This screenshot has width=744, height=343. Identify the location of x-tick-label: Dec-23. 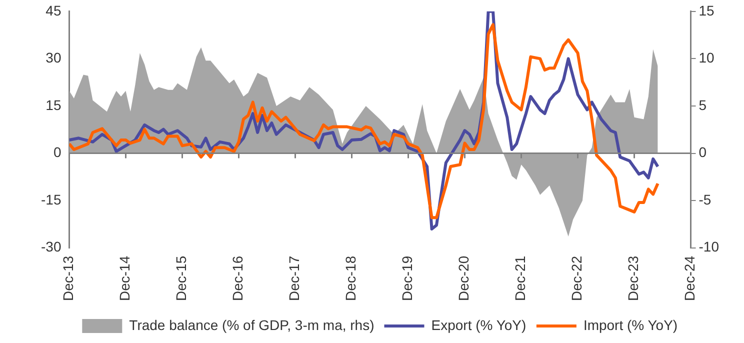
(633, 279).